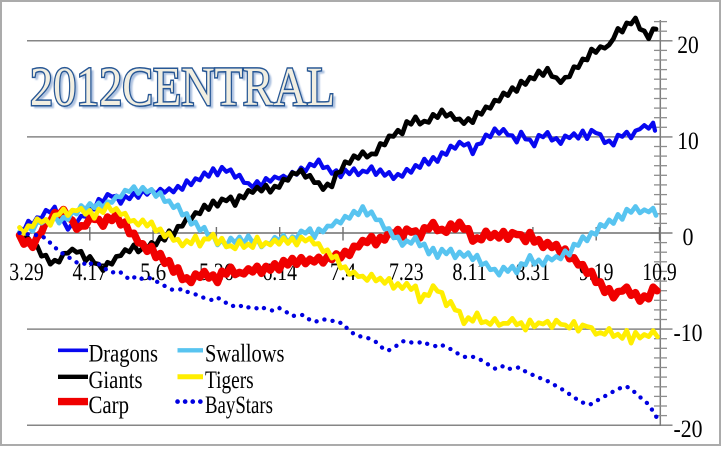  What do you see at coordinates (688, 333) in the screenshot?
I see `svg-text: -10` at bounding box center [688, 333].